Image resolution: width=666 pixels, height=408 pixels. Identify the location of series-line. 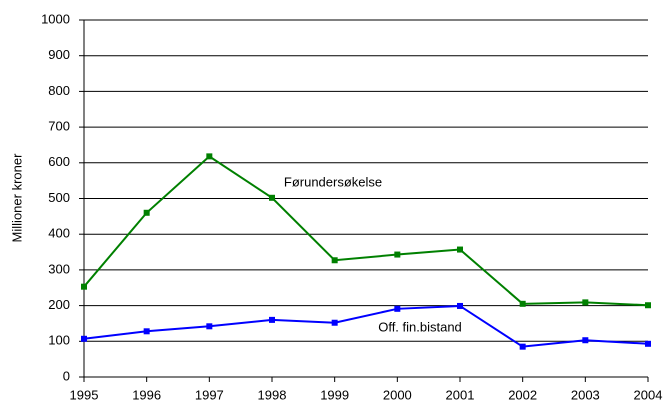
(366, 326).